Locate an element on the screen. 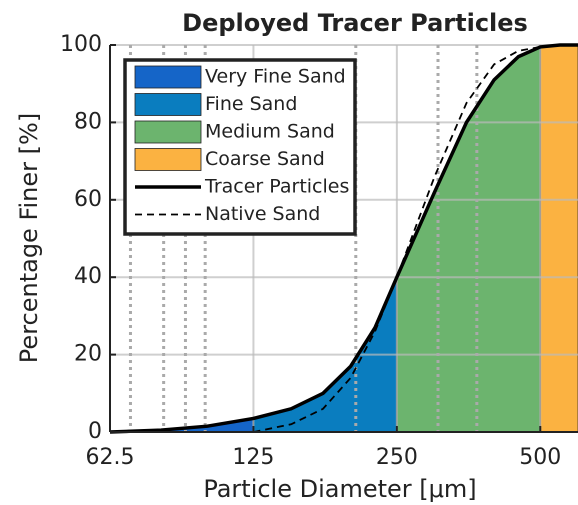 This screenshot has width=578, height=505. y-tick-label: 60 is located at coordinates (88, 199).